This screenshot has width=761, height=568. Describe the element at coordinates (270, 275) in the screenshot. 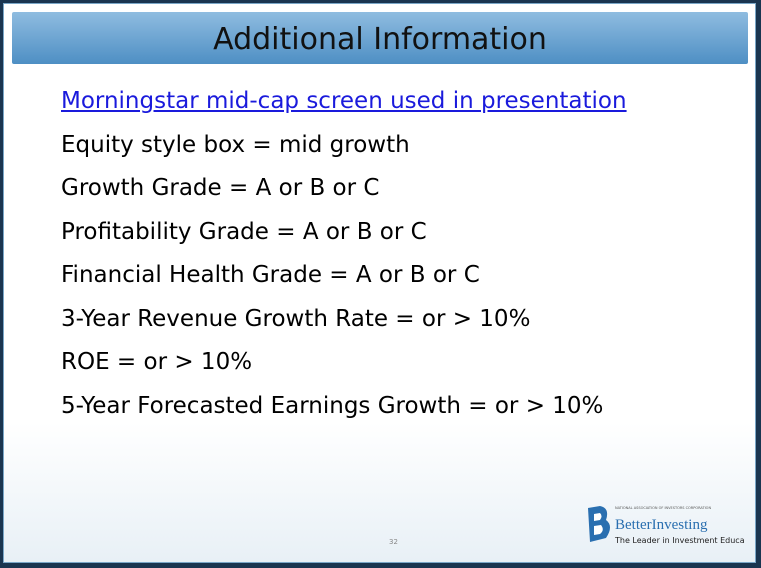

I see `bullet-item: Financial Health Grade = A or B or C` at that location.